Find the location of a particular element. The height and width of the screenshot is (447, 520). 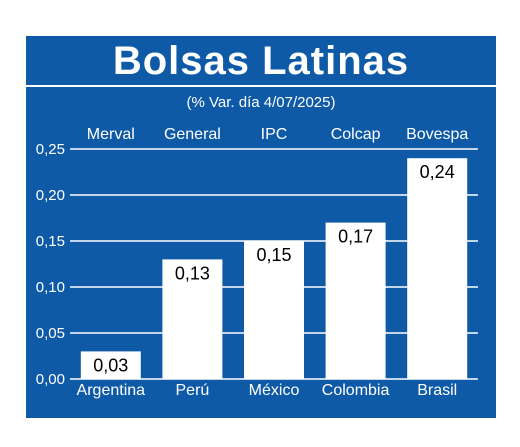

index-label: Colcap is located at coordinates (356, 134).